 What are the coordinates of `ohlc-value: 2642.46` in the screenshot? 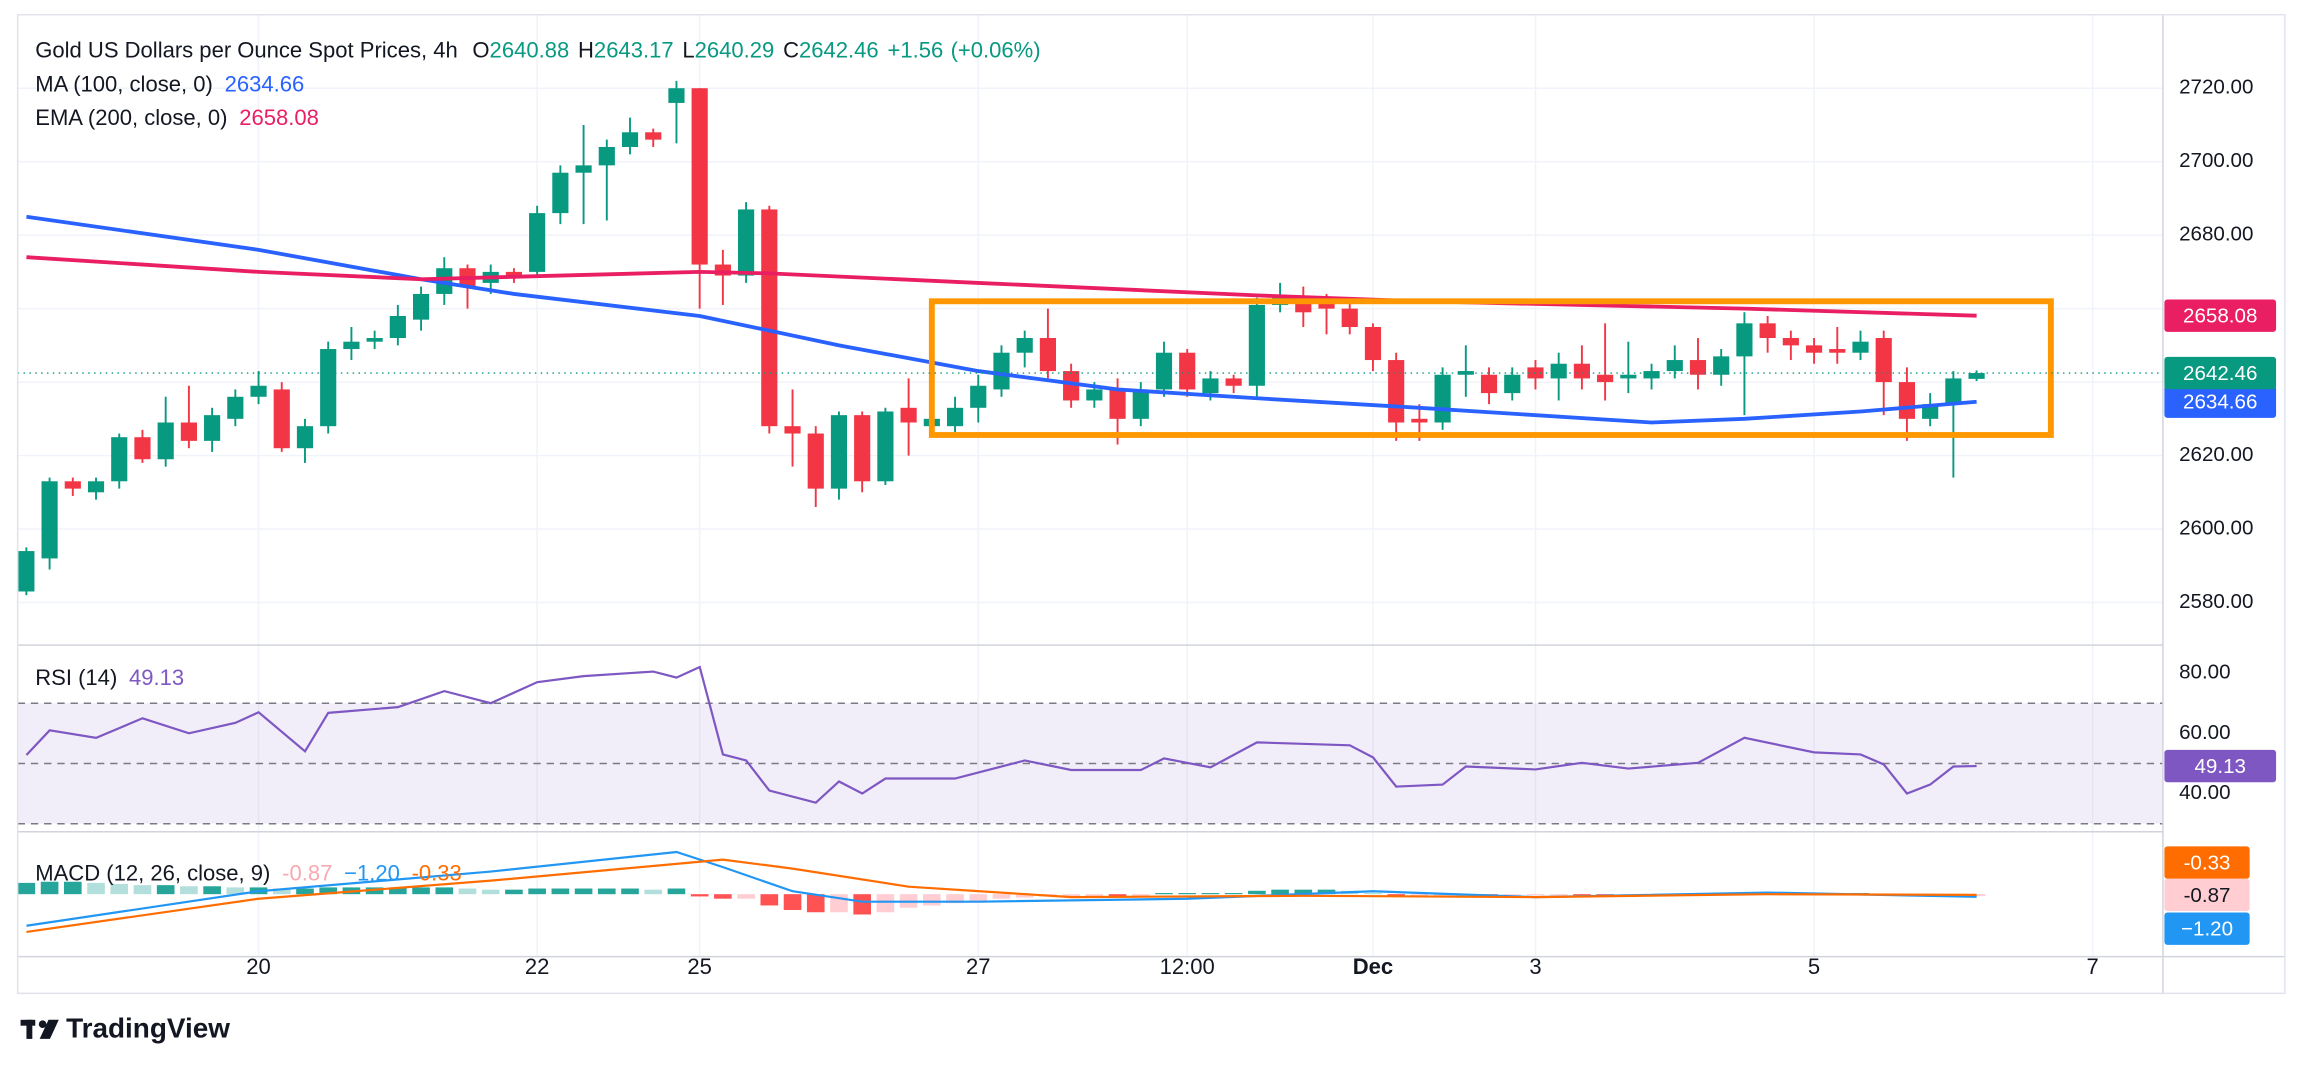 It's located at (839, 49).